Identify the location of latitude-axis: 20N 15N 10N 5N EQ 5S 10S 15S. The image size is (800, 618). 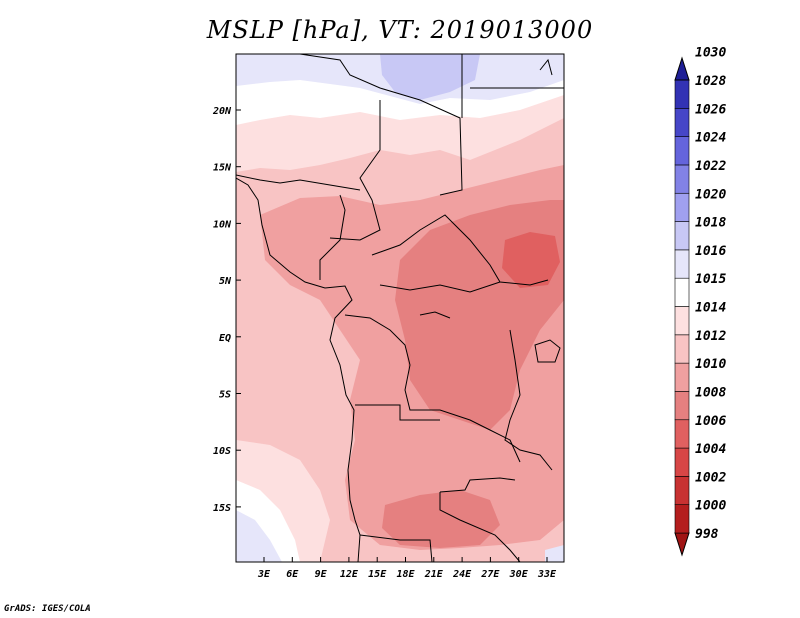
(226, 310).